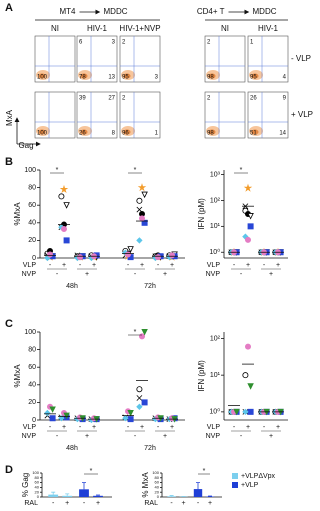  I want to click on y-tick-label: 10², so click(215, 200).